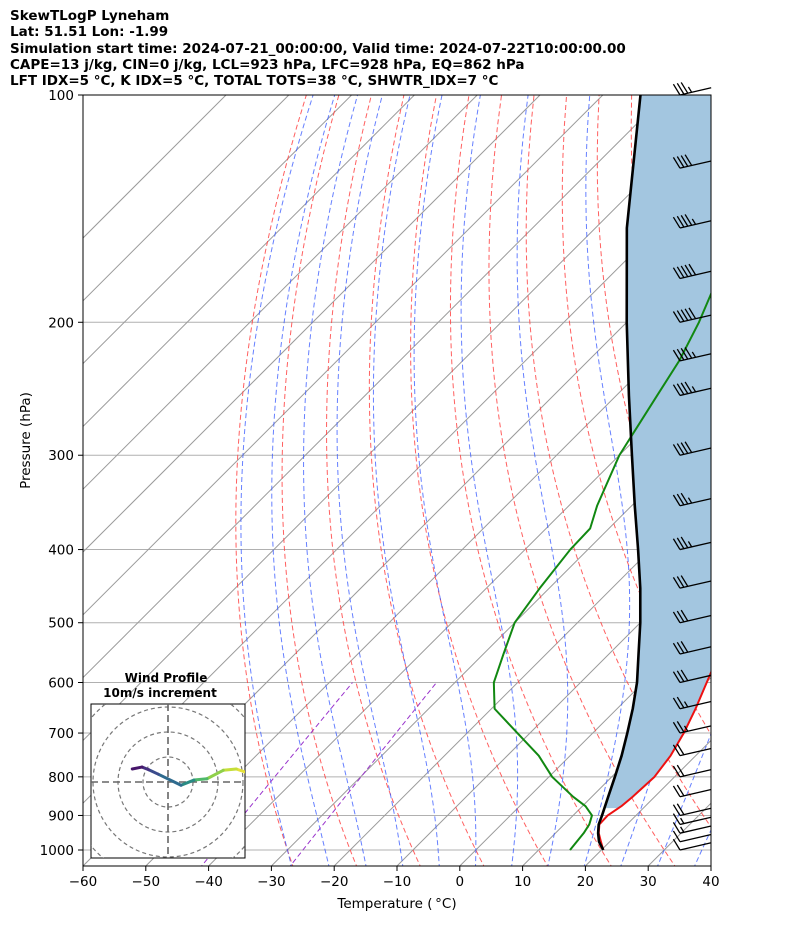 The image size is (794, 937). Describe the element at coordinates (89, 32) in the screenshot. I see `title-location: Lat: 51.51 Lon: -1.99` at that location.